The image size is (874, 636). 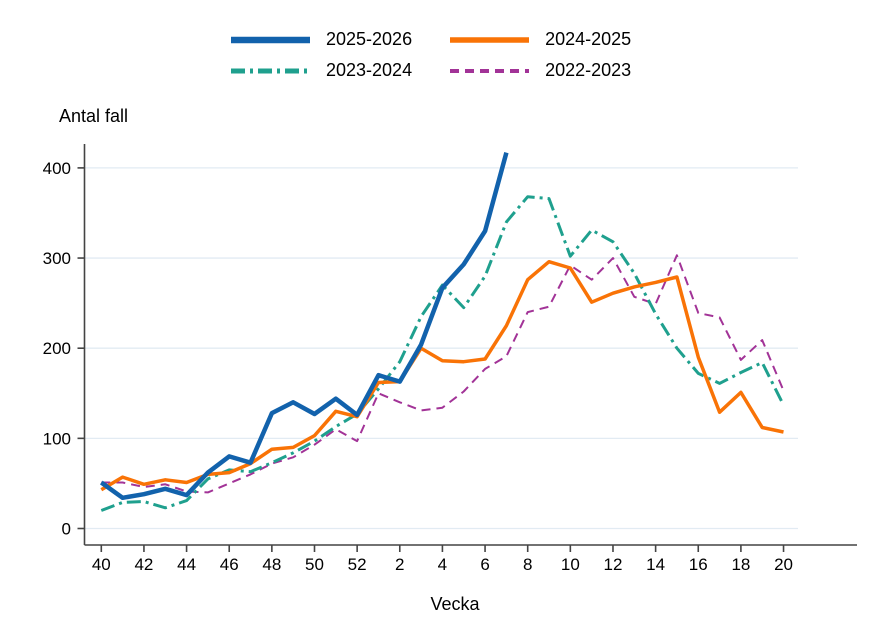 I want to click on x-tick-label: 16, so click(x=698, y=564).